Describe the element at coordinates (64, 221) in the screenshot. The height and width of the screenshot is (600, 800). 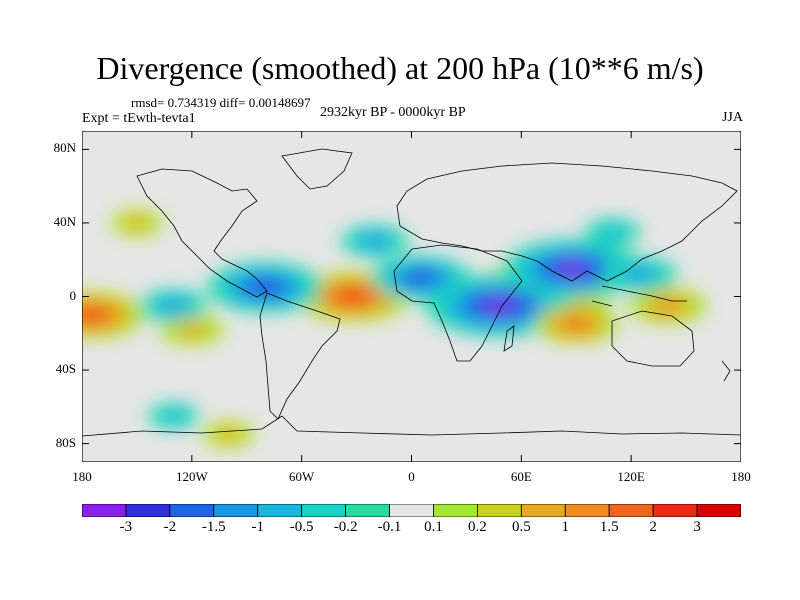
I see `lat-tick-label: 40N` at that location.